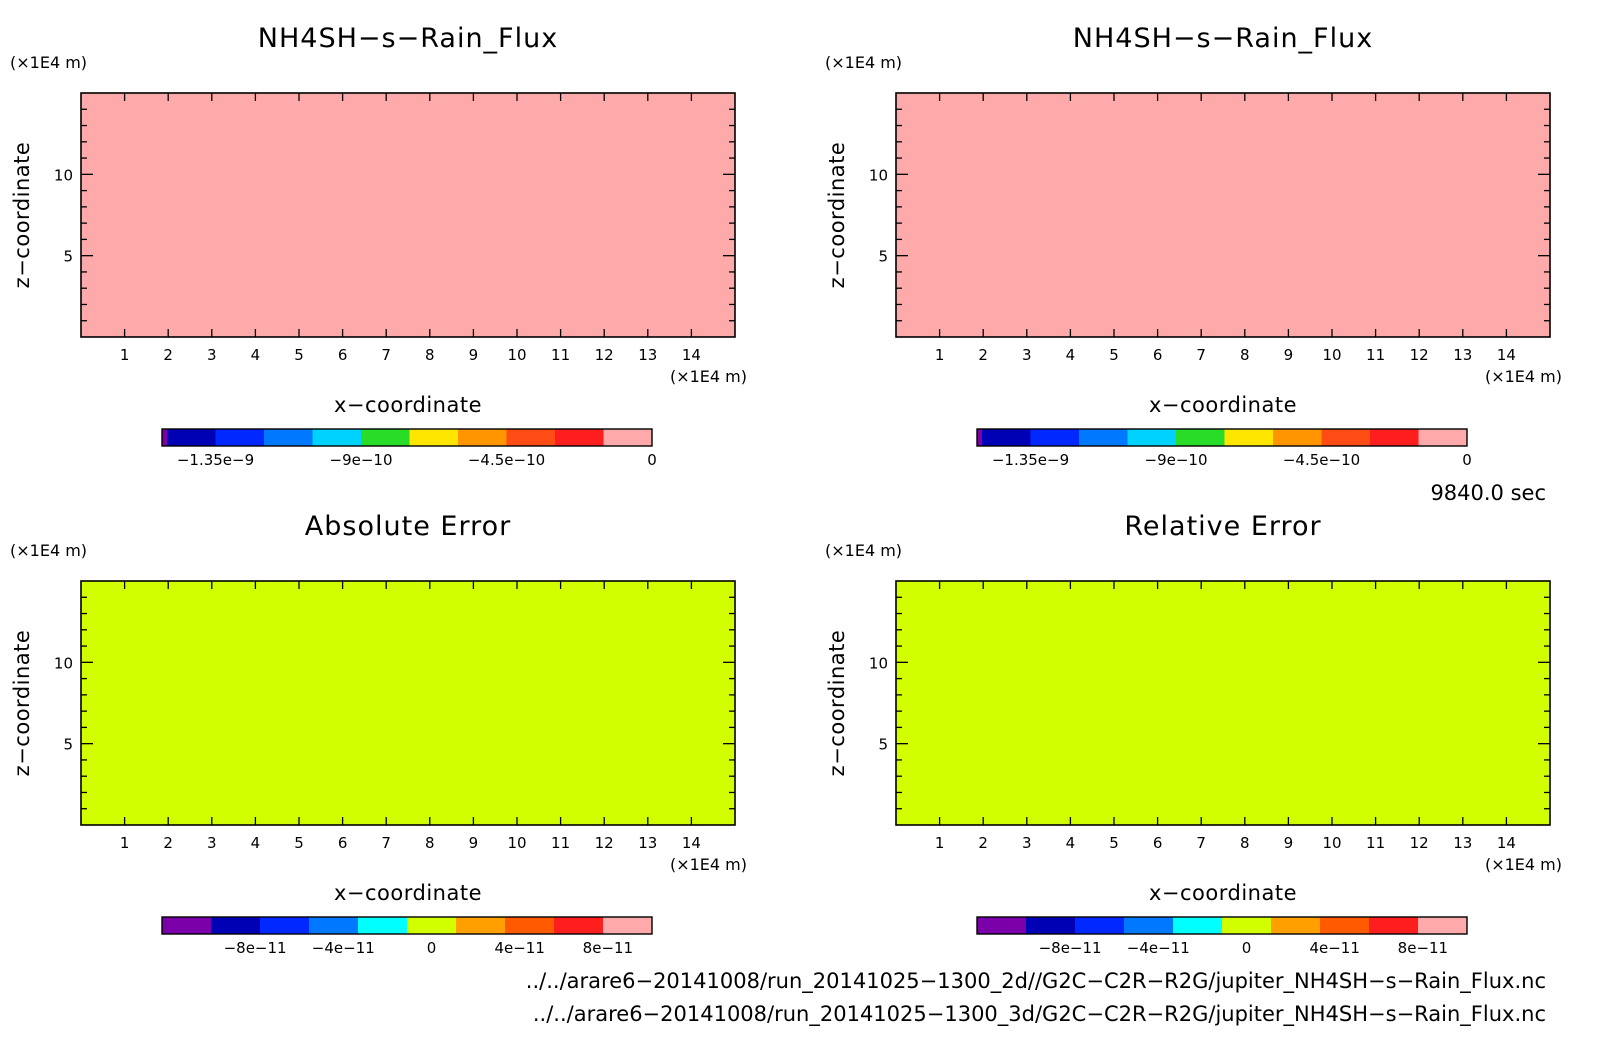  Describe the element at coordinates (608, 948) in the screenshot. I see `colorbar-tick-label: 8e−11` at that location.